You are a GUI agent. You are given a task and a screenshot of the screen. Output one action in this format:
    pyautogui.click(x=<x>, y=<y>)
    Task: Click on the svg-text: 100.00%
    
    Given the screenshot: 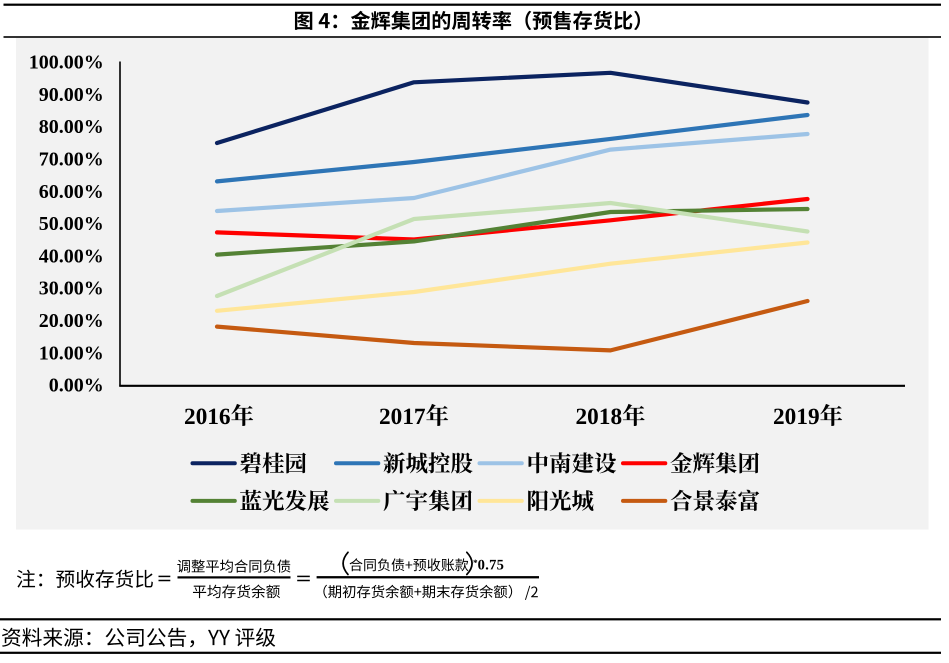 What is the action you would take?
    pyautogui.click(x=66, y=63)
    